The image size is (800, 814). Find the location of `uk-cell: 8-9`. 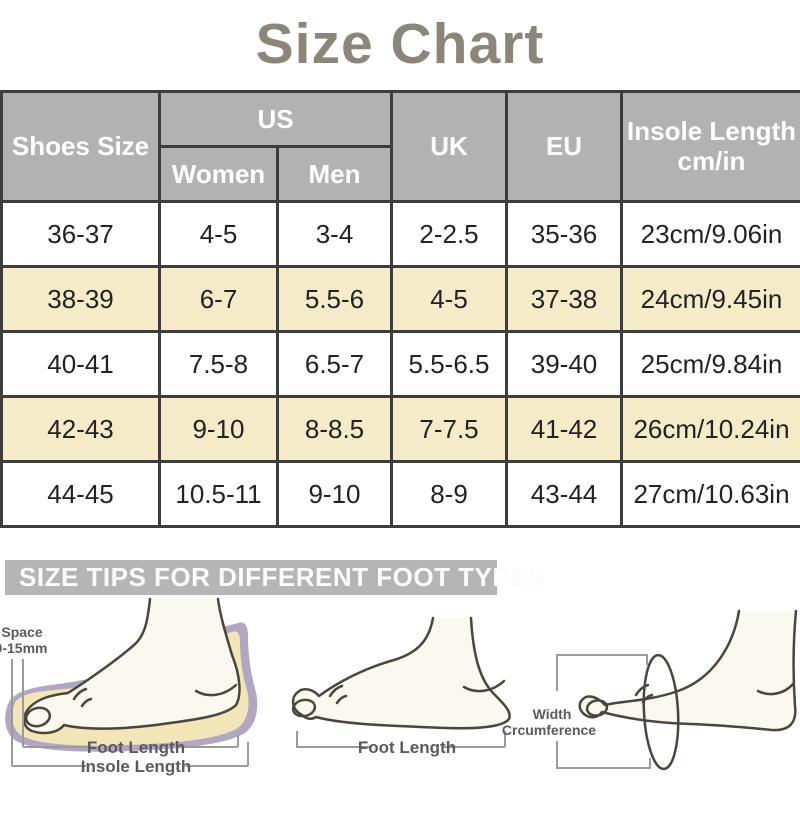

uk-cell: 8-9 is located at coordinates (449, 494).